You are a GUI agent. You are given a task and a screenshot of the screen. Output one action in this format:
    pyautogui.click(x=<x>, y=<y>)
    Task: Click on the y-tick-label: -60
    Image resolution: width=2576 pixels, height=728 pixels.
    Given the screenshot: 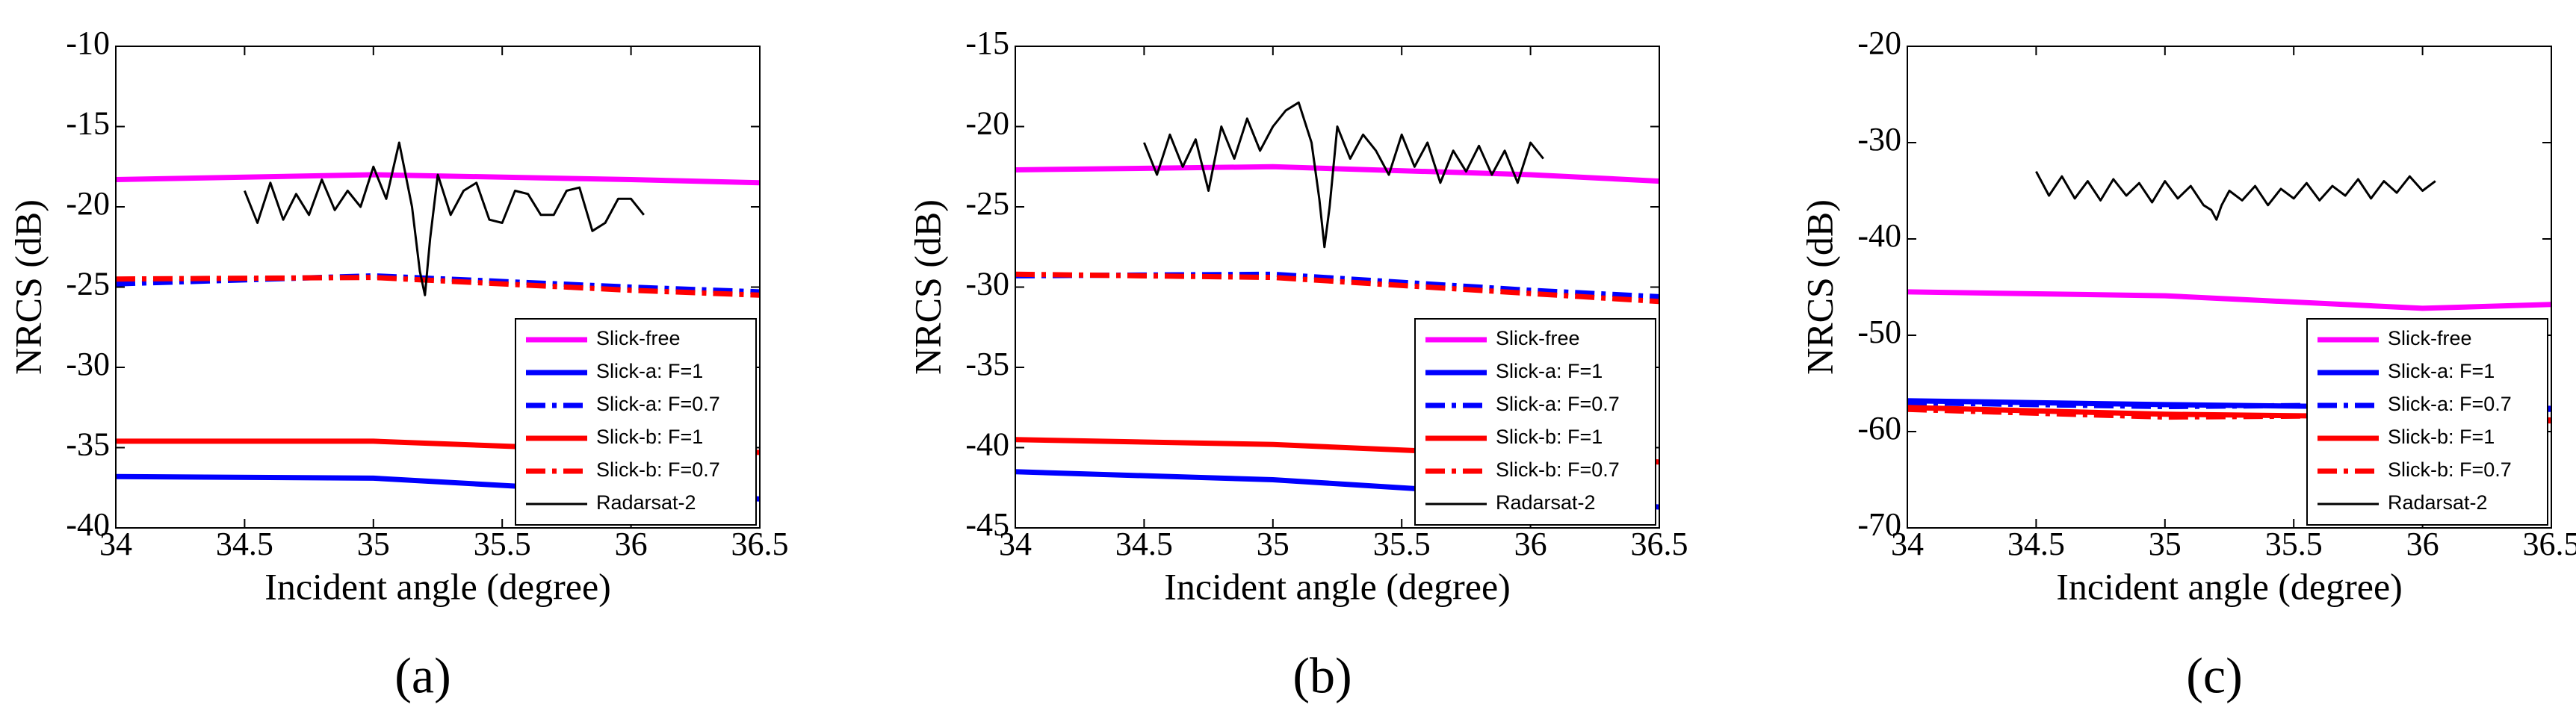 What is the action you would take?
    pyautogui.click(x=1879, y=428)
    